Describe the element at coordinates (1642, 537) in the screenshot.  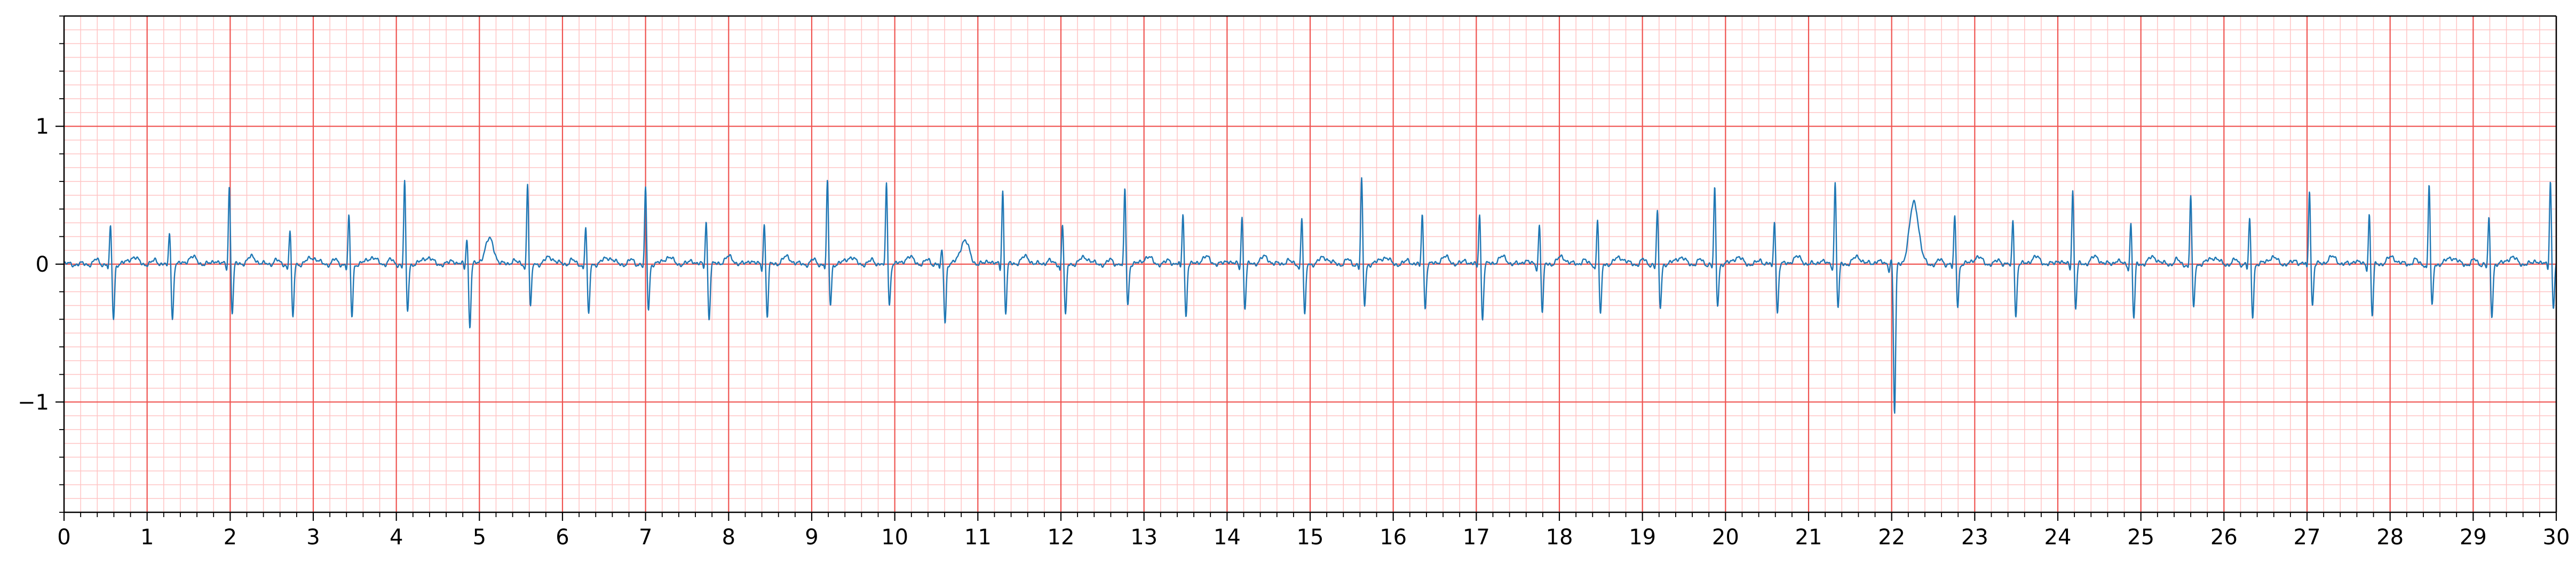
I see `x-tick-label: 19` at that location.